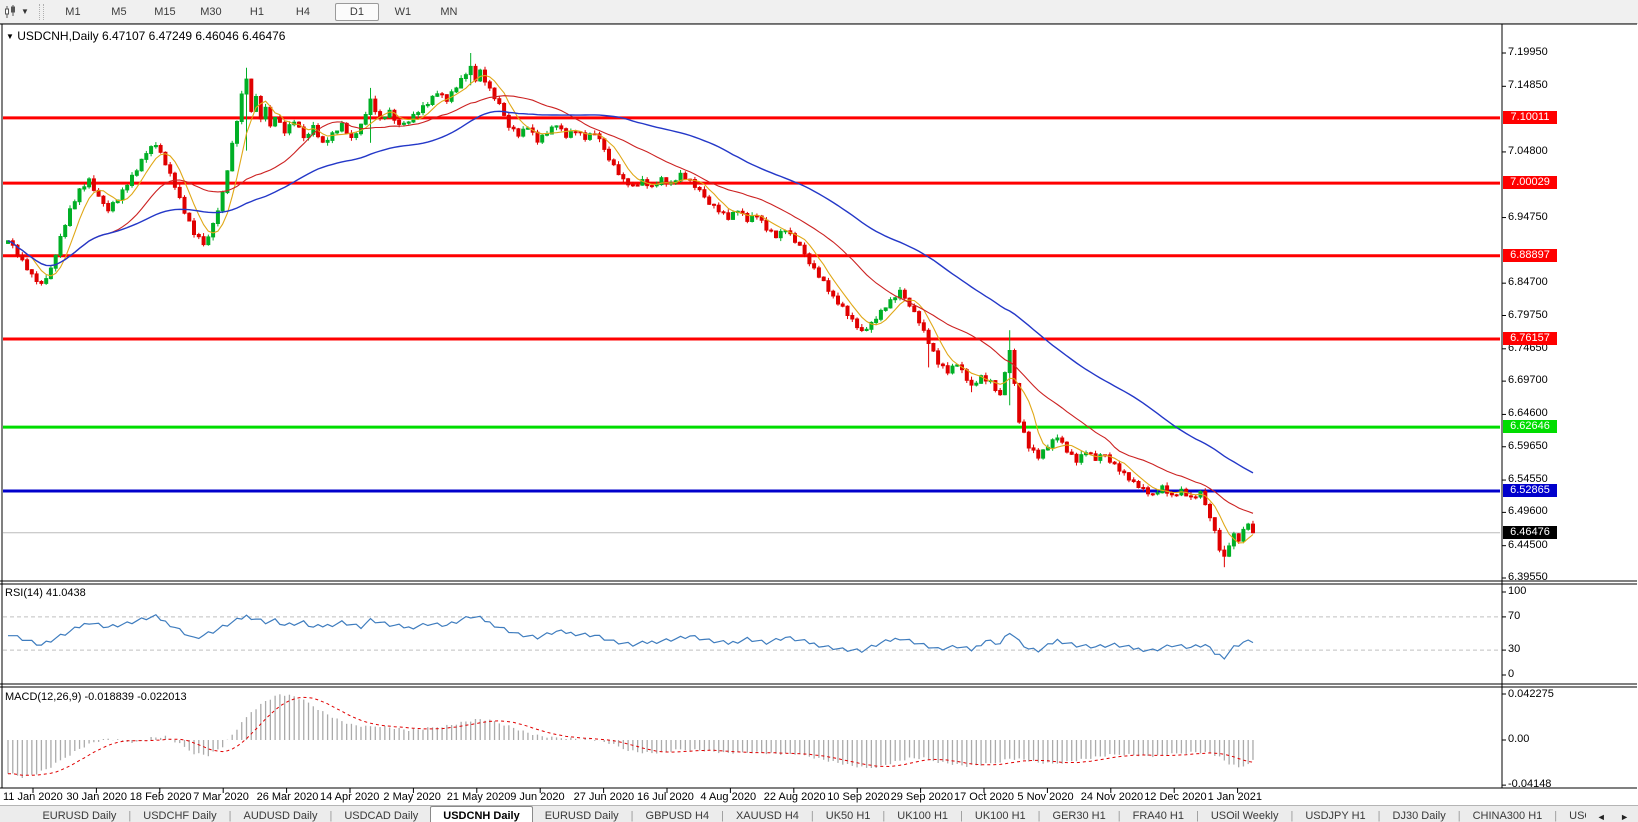 Image resolution: width=1638 pixels, height=822 pixels. What do you see at coordinates (1158, 816) in the screenshot?
I see `tab-fra40-h1: FRA40 H1` at bounding box center [1158, 816].